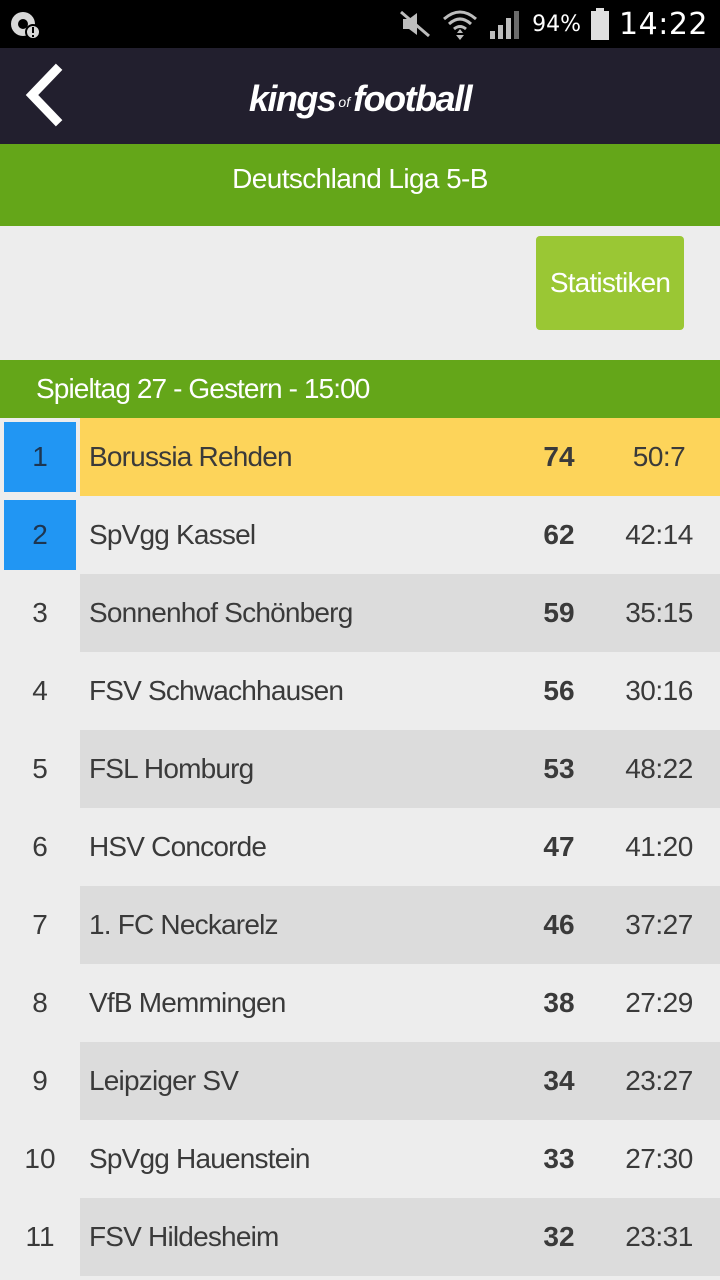  What do you see at coordinates (172, 534) in the screenshot?
I see `team-name: SpVgg Kassel` at bounding box center [172, 534].